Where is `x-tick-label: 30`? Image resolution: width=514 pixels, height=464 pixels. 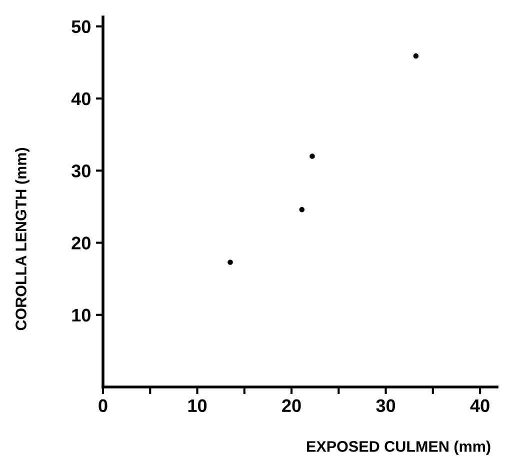
x-tick-label: 30 is located at coordinates (386, 405).